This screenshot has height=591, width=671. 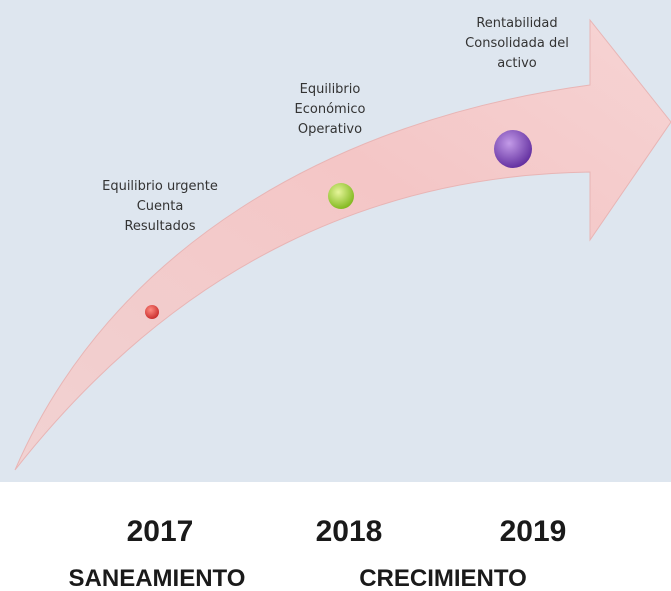 I want to click on phase-label: CRECIMIENTO, so click(x=443, y=578).